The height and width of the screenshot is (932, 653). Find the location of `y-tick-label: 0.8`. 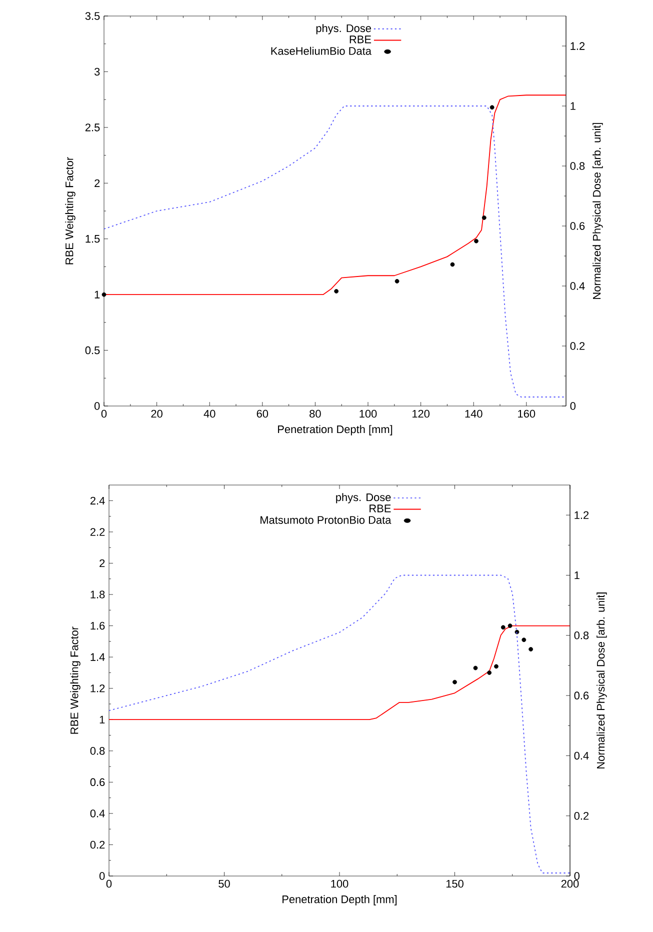

y-tick-label: 0.8 is located at coordinates (97, 751).